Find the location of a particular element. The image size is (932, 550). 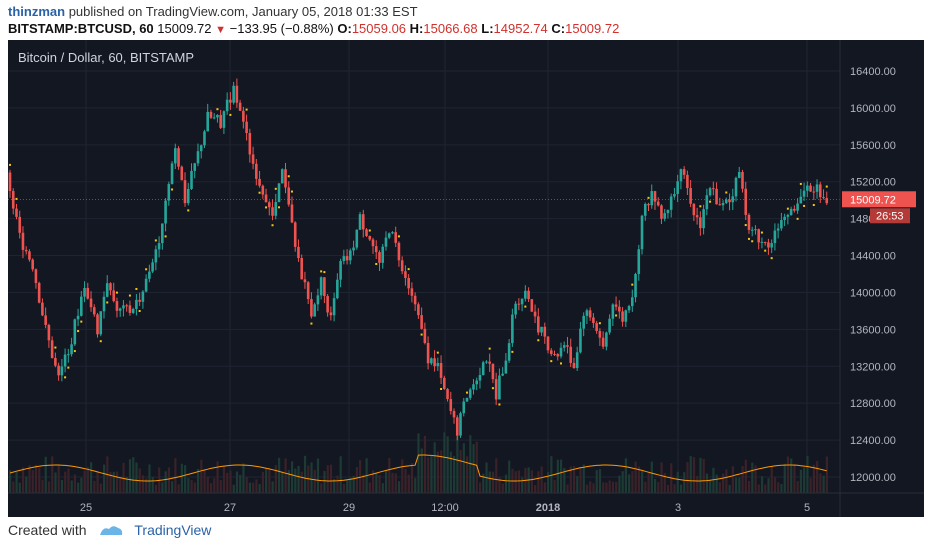

symbol-label: BITSTAMP:BTCUSD, 60 is located at coordinates (81, 28).